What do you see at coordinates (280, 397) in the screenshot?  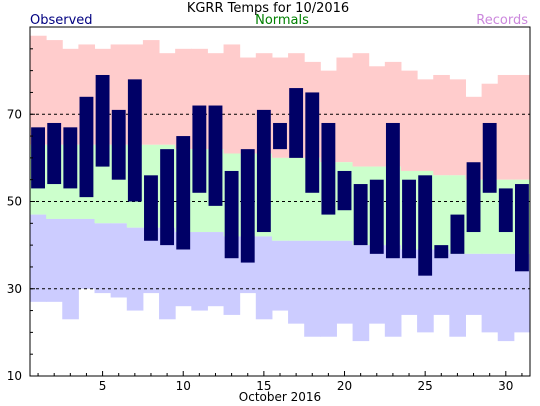 I see `x-axis-label: October 2016` at bounding box center [280, 397].